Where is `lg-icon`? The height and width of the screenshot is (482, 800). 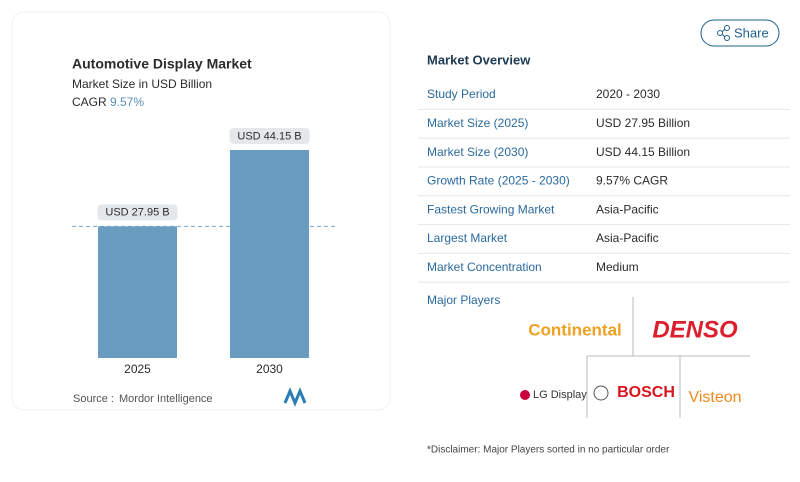 lg-icon is located at coordinates (525, 395).